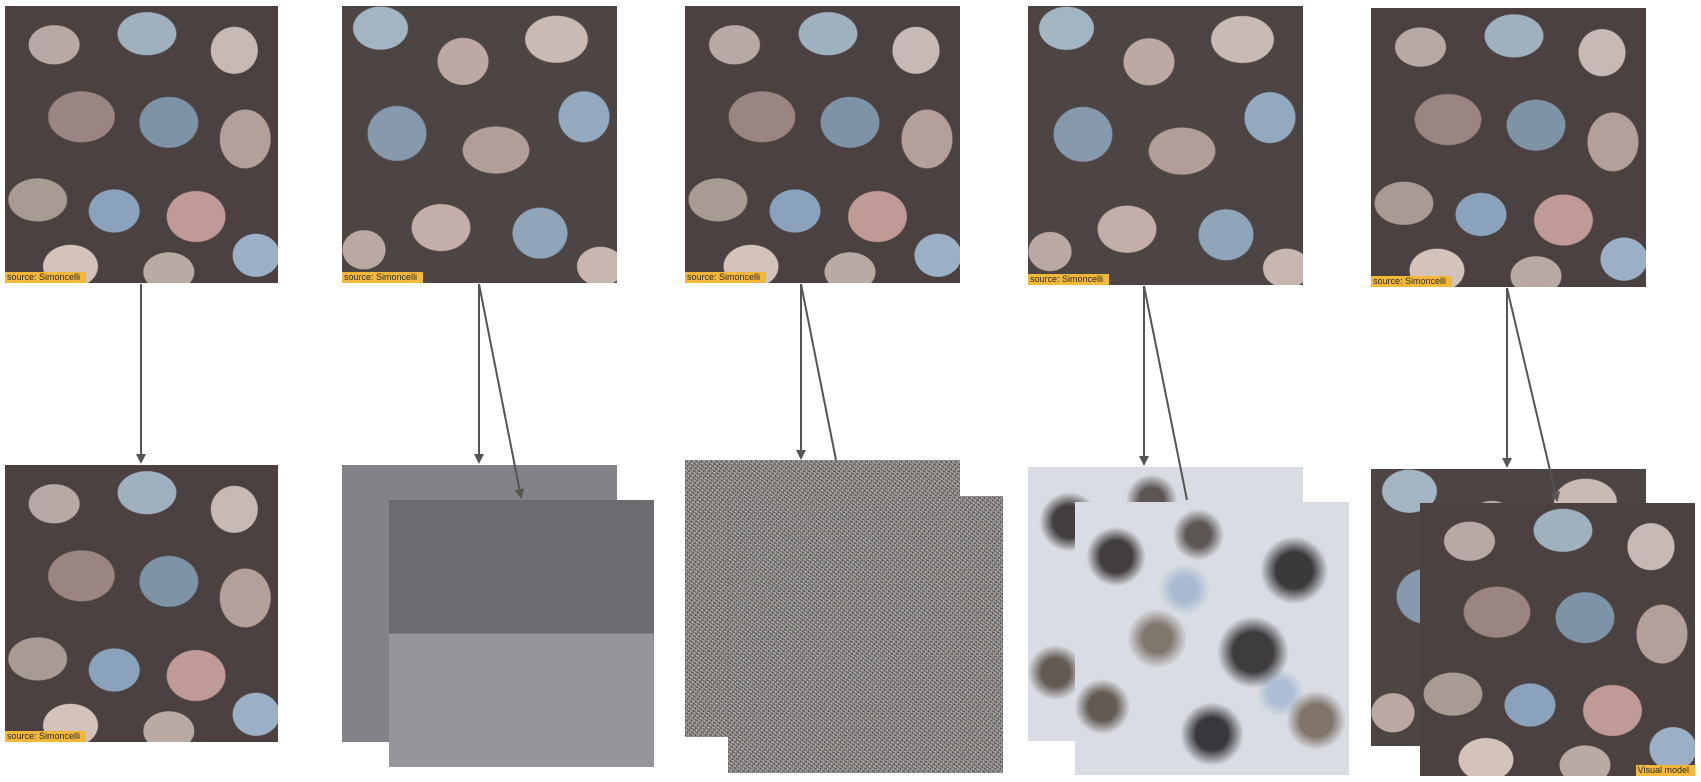  Describe the element at coordinates (865, 634) in the screenshot. I see `noise-front-panel` at that location.